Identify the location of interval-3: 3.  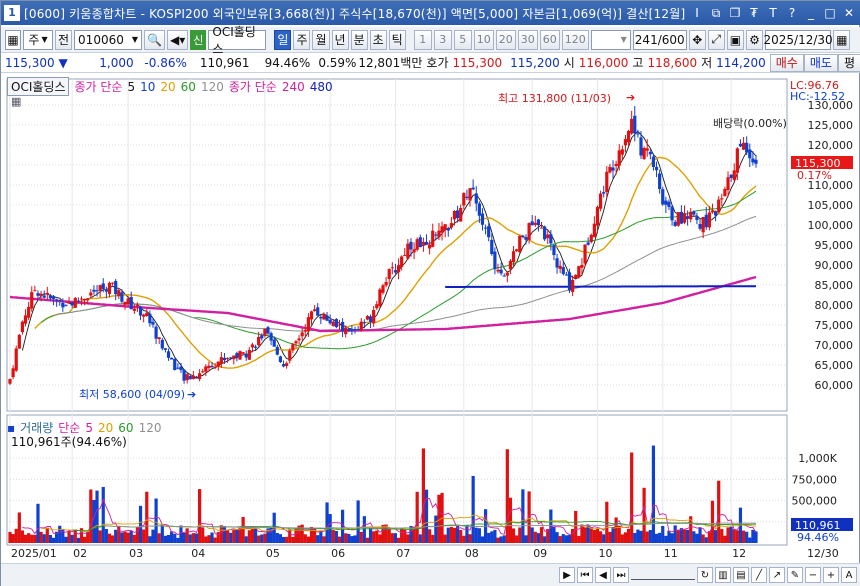
(442, 39).